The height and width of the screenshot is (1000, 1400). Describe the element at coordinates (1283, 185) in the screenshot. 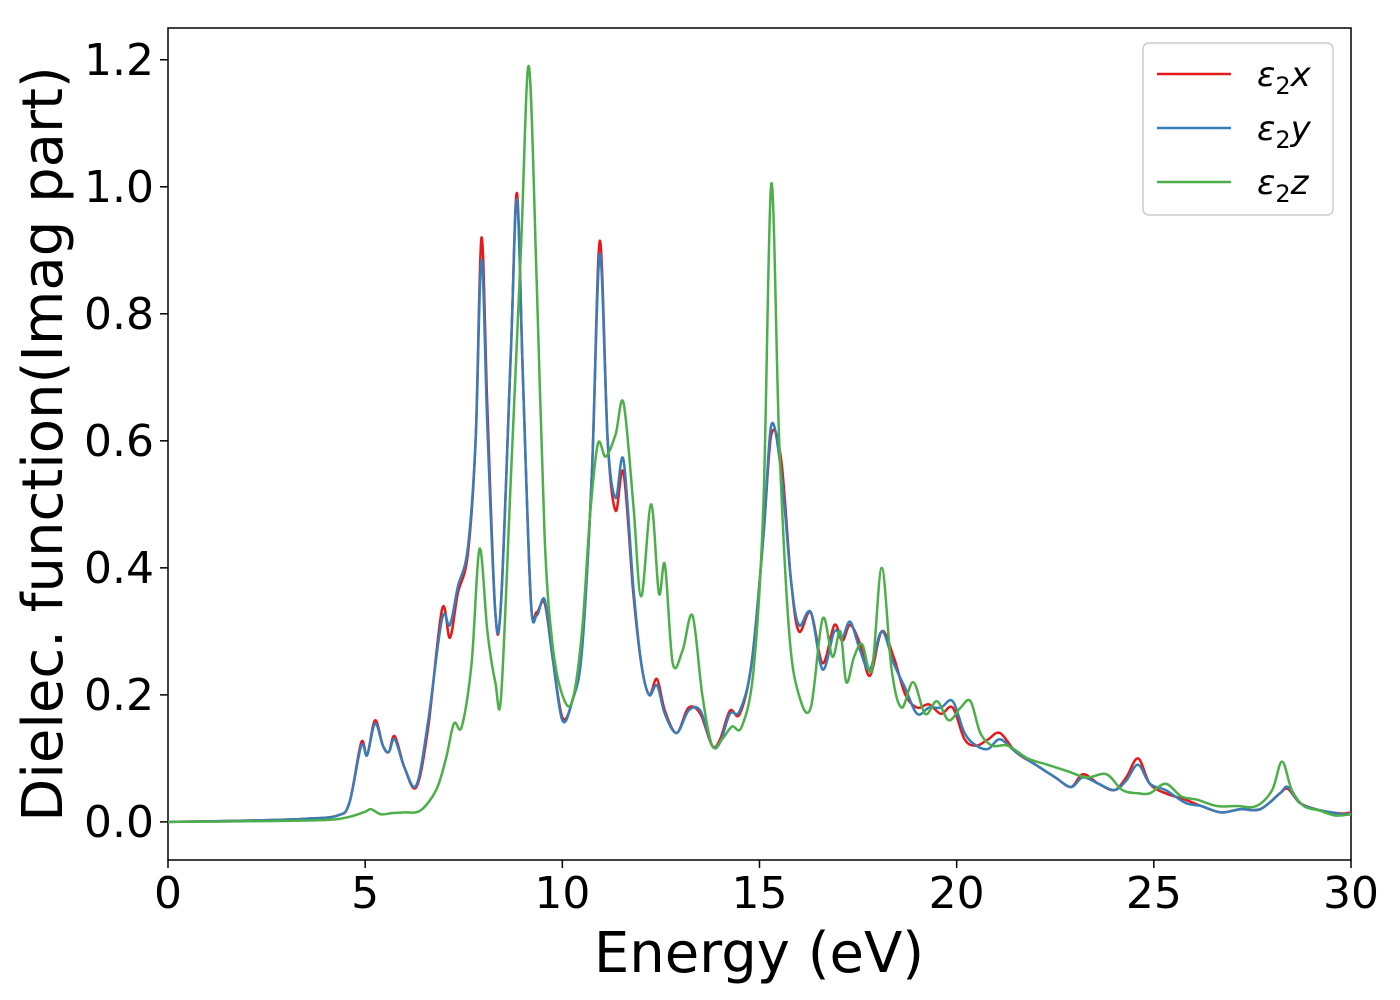

I see `legend-label: ε2z` at that location.